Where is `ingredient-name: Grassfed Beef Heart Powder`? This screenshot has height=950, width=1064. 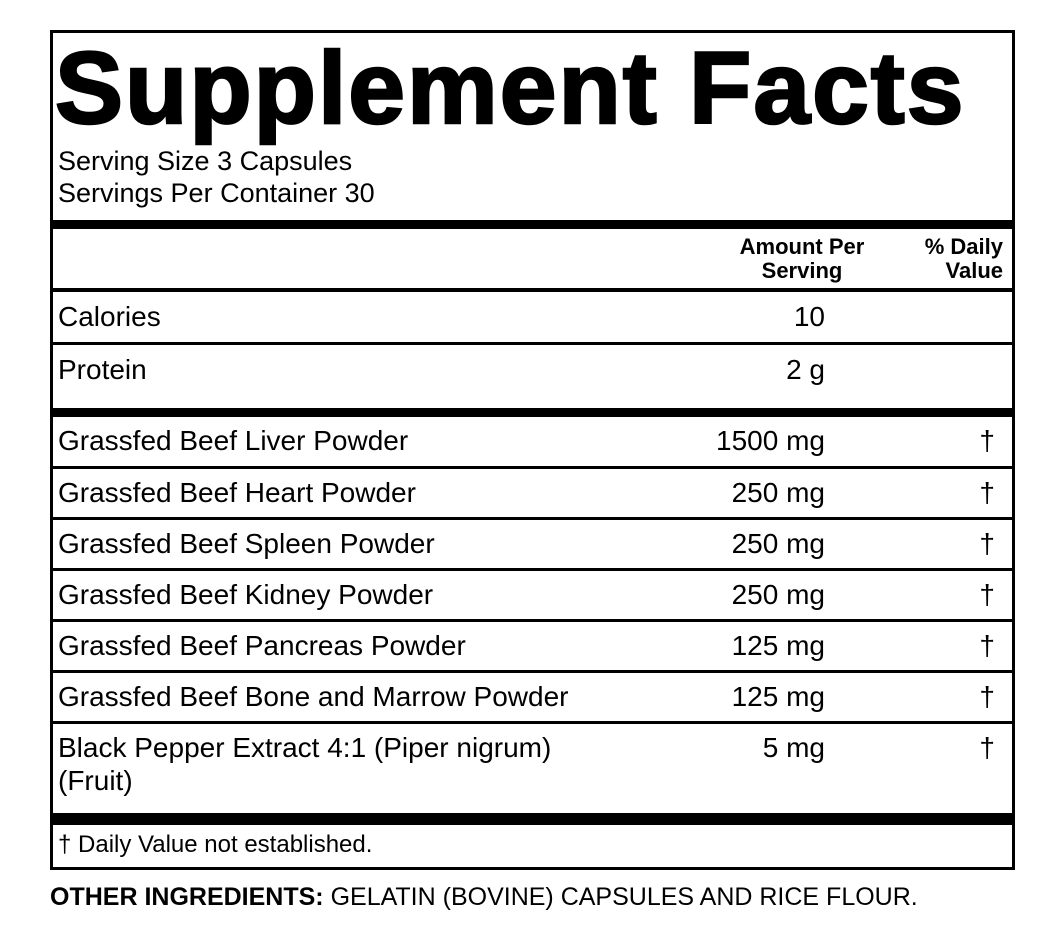 ingredient-name: Grassfed Beef Heart Powder is located at coordinates (237, 492).